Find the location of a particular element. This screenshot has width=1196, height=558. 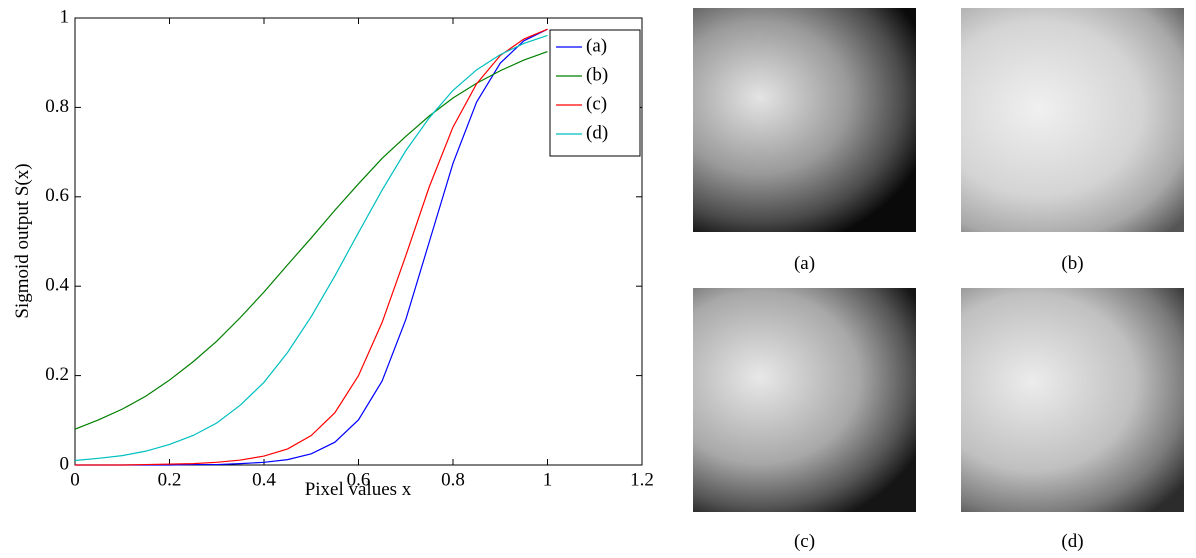

legend-label: (b) is located at coordinates (597, 74).